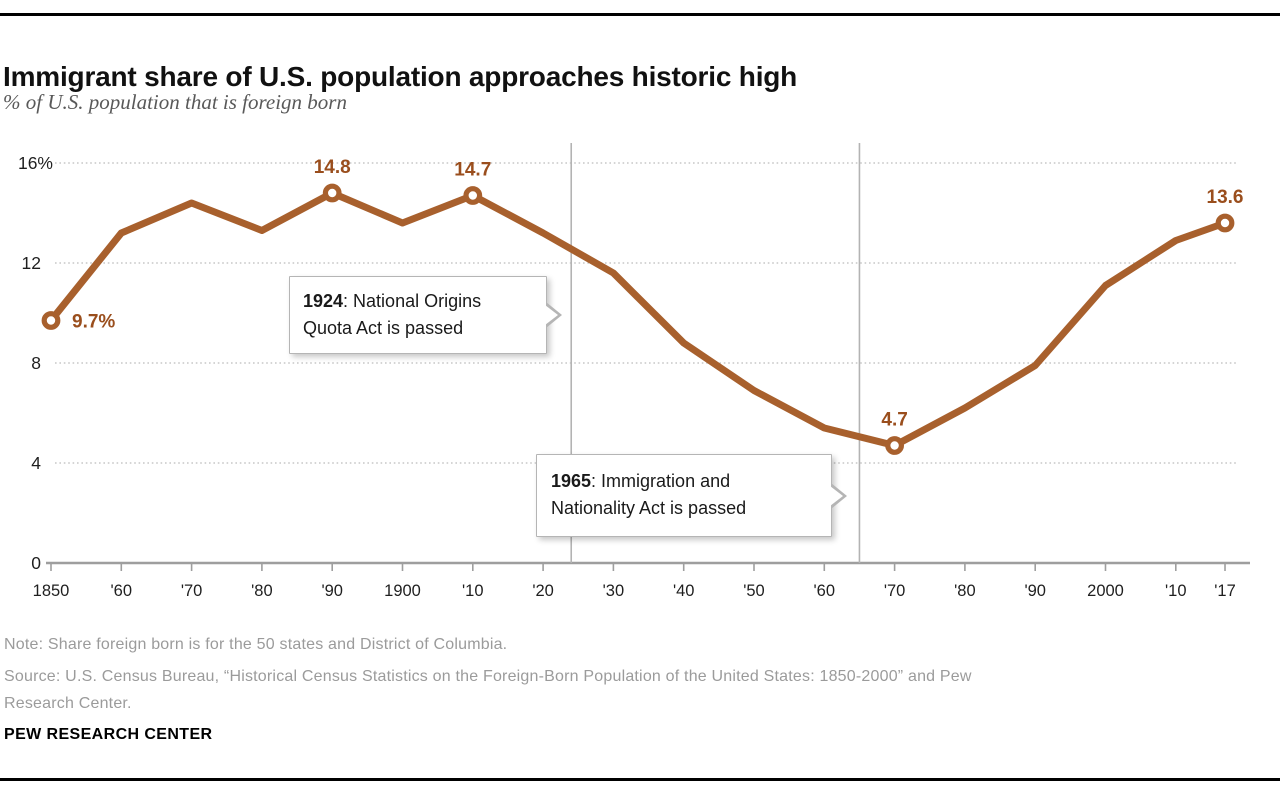  What do you see at coordinates (571, 481) in the screenshot?
I see `annotation-year-1965: 1965` at bounding box center [571, 481].